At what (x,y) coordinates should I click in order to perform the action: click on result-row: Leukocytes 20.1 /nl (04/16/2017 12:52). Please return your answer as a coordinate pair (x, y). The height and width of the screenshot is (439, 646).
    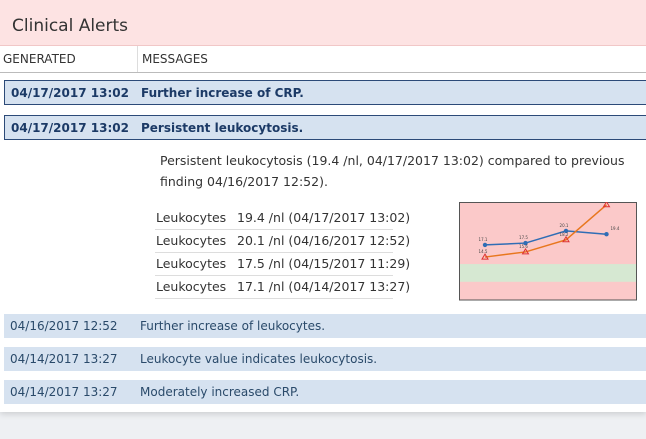
    Looking at the image, I should click on (282, 241).